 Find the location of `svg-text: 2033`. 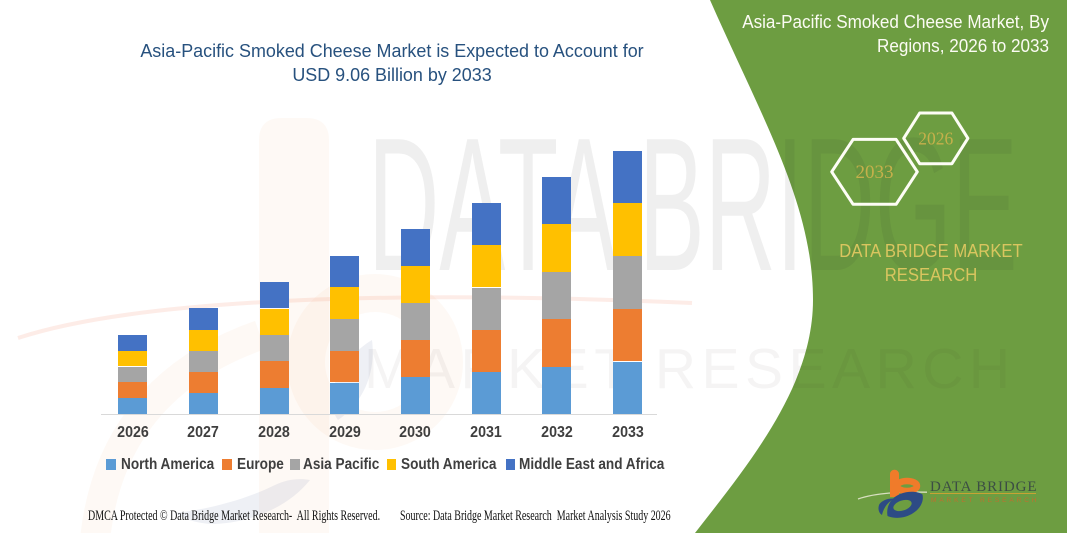

svg-text: 2033 is located at coordinates (875, 172).